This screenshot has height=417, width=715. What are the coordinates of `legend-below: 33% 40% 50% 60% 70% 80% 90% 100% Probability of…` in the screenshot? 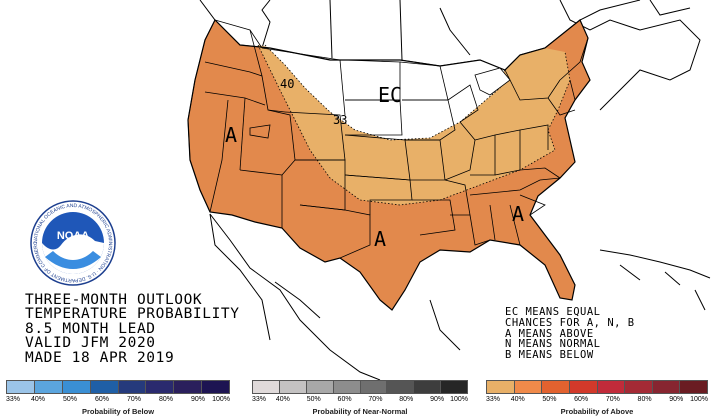 It's located at (118, 398).